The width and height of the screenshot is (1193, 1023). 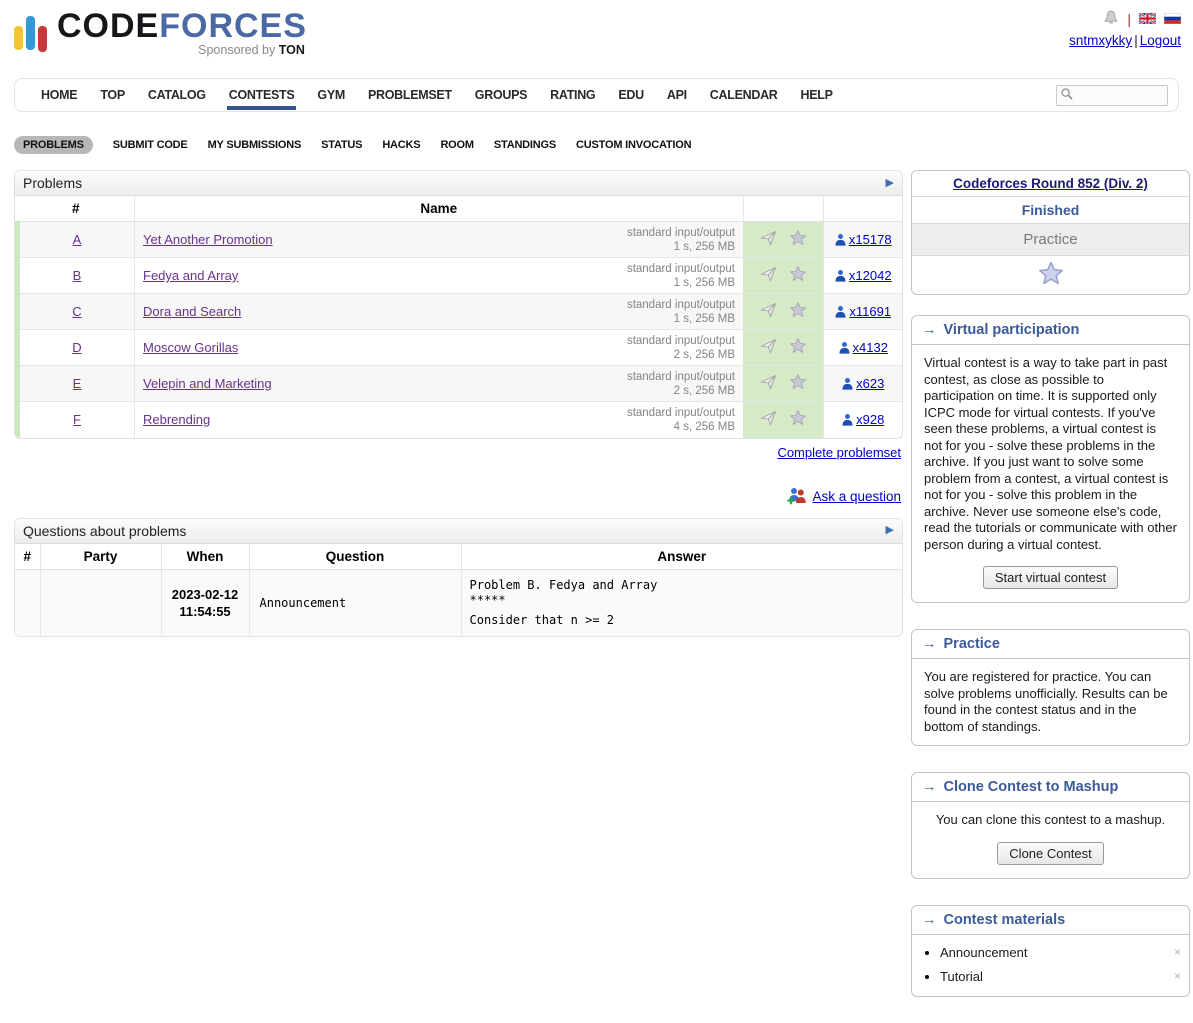 What do you see at coordinates (1050, 819) in the screenshot?
I see `clone-contest-text: You can clone this contest to a mashup.` at bounding box center [1050, 819].